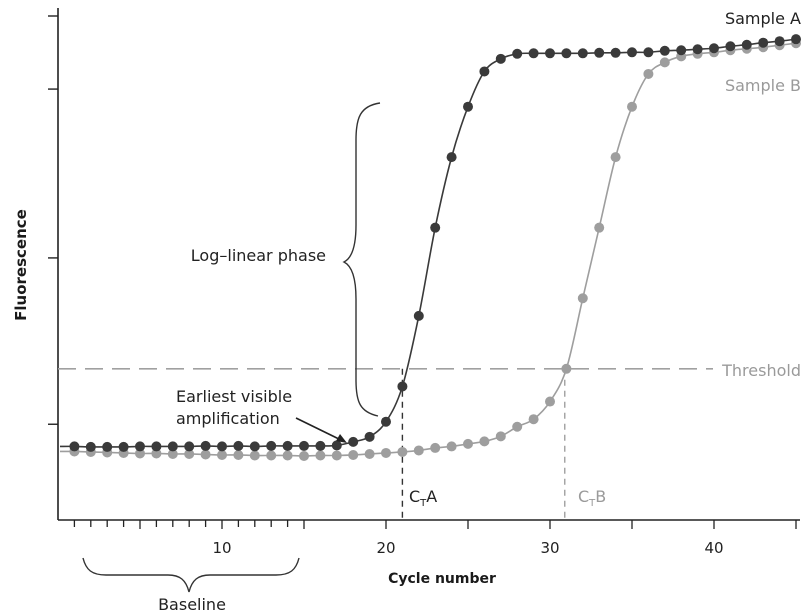 This screenshot has height=615, width=803. Describe the element at coordinates (341, 438) in the screenshot. I see `earliest-amplification-arrowhead` at that location.